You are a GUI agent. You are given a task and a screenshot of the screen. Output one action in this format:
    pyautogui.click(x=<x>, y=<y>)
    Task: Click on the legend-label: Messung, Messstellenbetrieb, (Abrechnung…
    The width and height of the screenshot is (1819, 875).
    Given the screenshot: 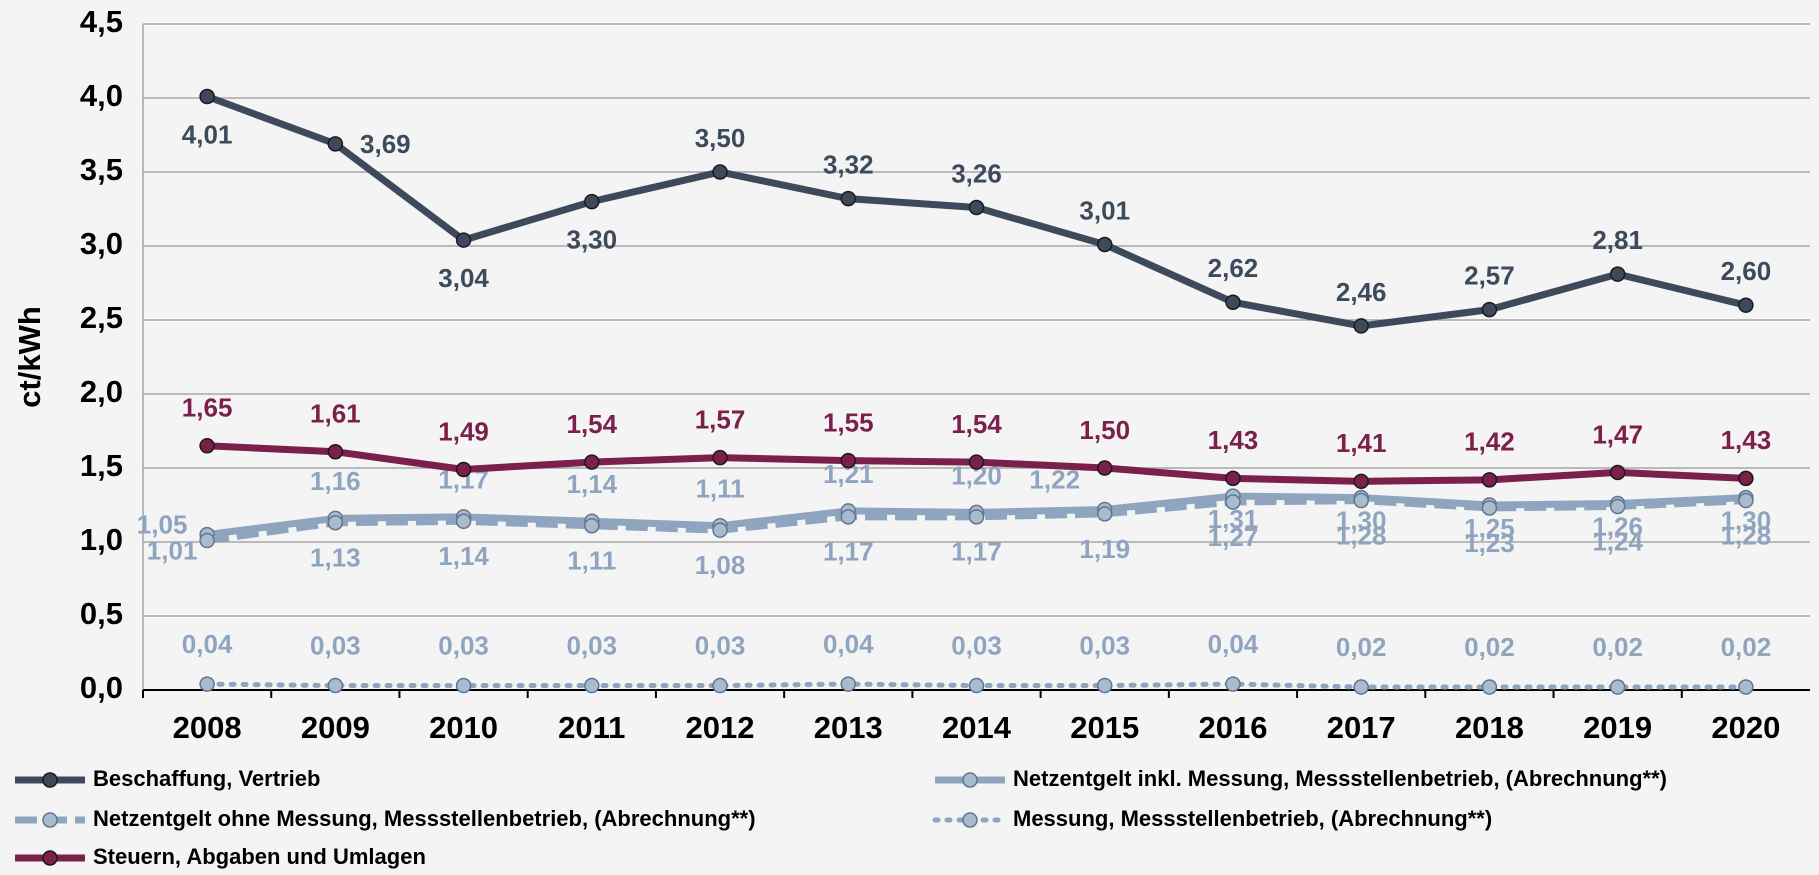 What is the action you would take?
    pyautogui.click(x=1252, y=818)
    